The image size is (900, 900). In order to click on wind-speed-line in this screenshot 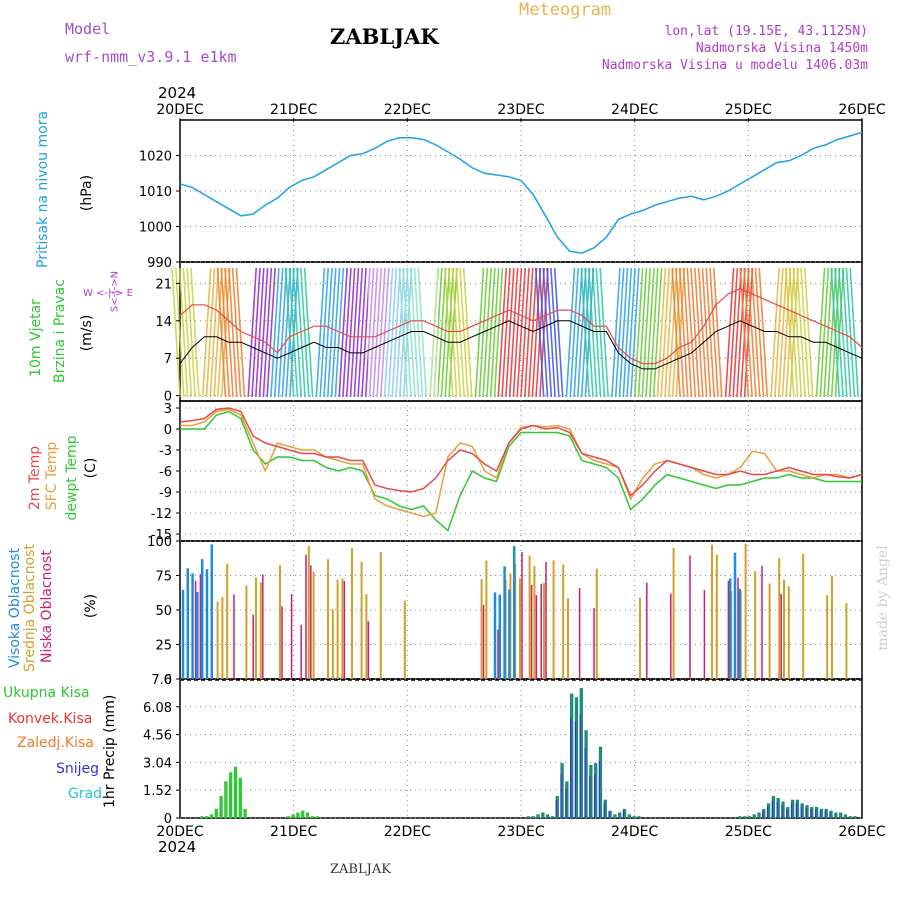, I will do `click(521, 345)`.